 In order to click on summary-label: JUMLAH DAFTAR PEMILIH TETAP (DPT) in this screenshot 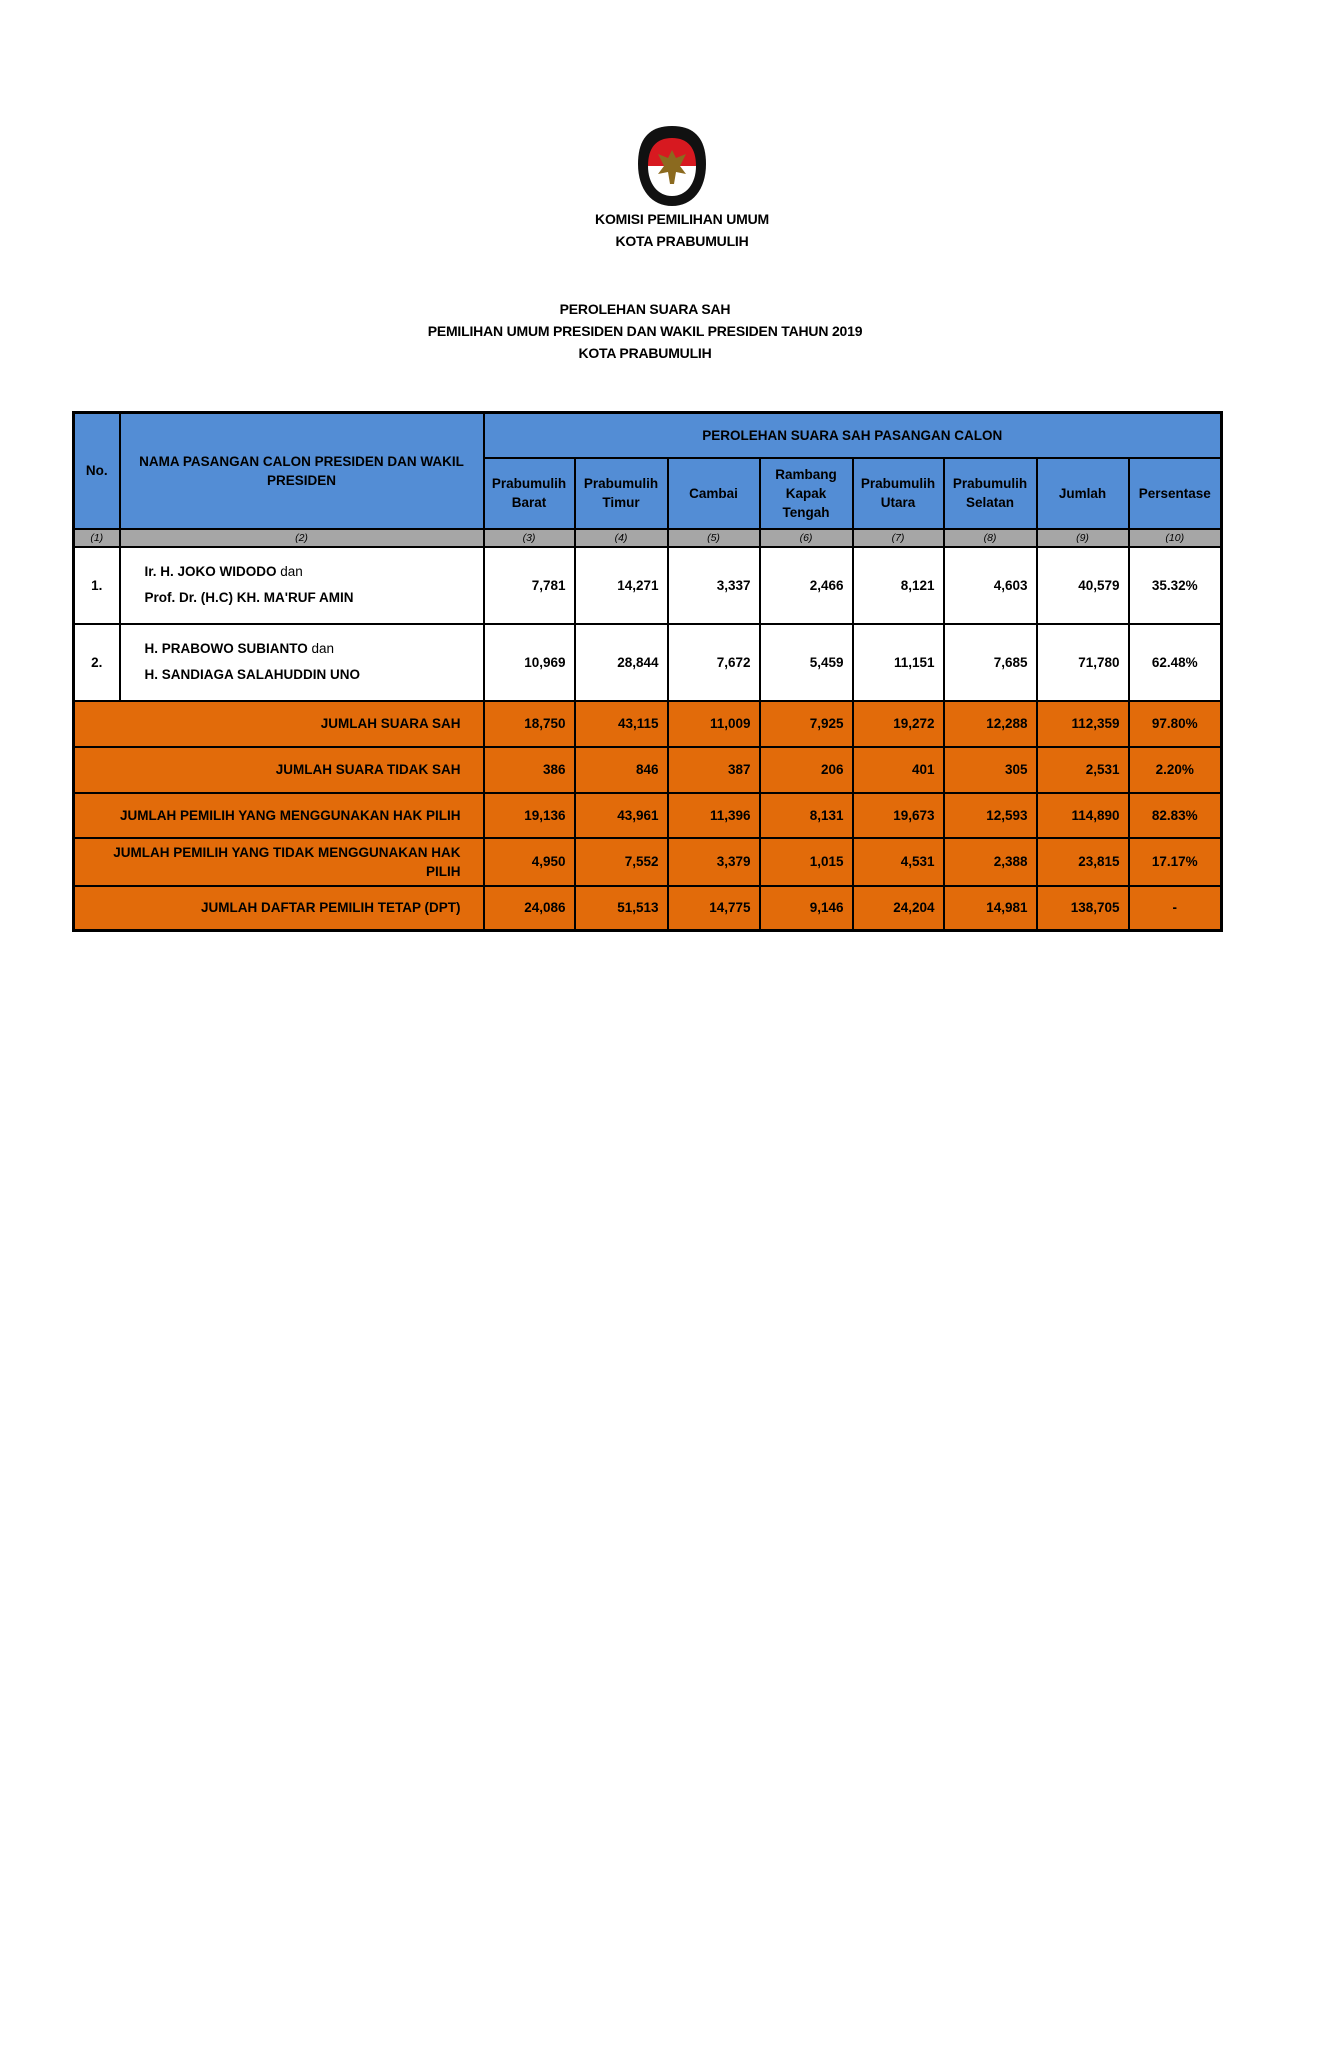, I will do `click(278, 908)`.